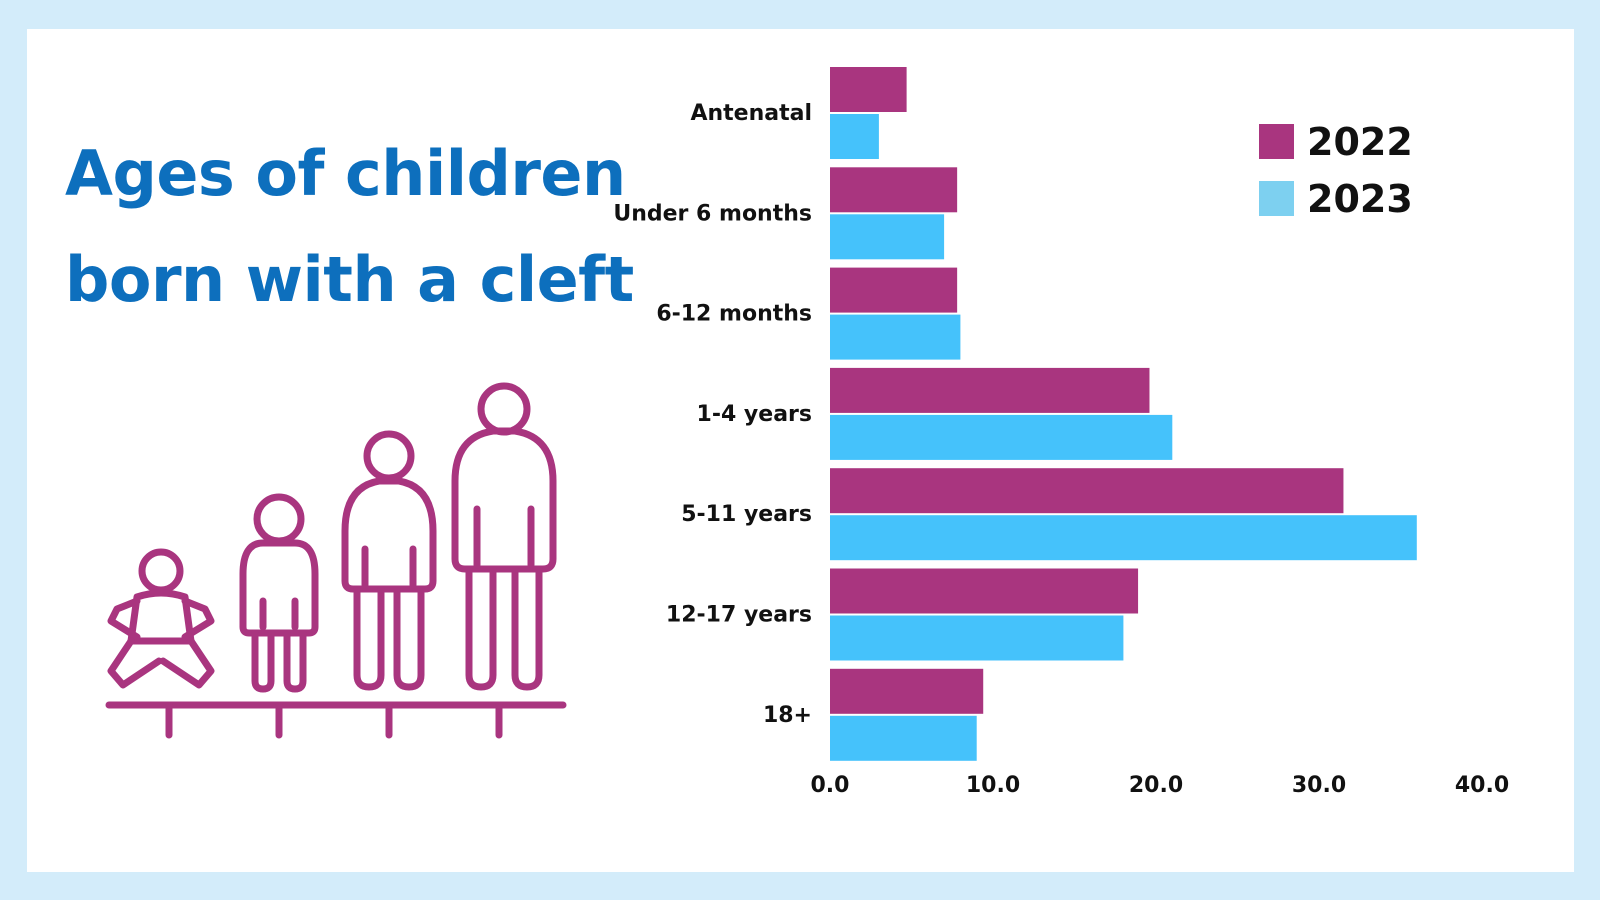  What do you see at coordinates (1319, 785) in the screenshot?
I see `x-tick-label: 30.0` at bounding box center [1319, 785].